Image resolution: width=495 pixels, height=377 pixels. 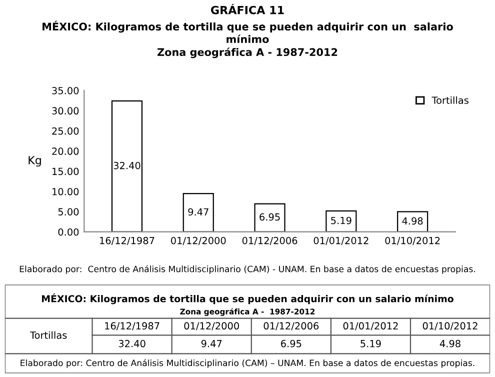 What do you see at coordinates (127, 241) in the screenshot?
I see `x-tick-label: 16/12/1987` at bounding box center [127, 241].